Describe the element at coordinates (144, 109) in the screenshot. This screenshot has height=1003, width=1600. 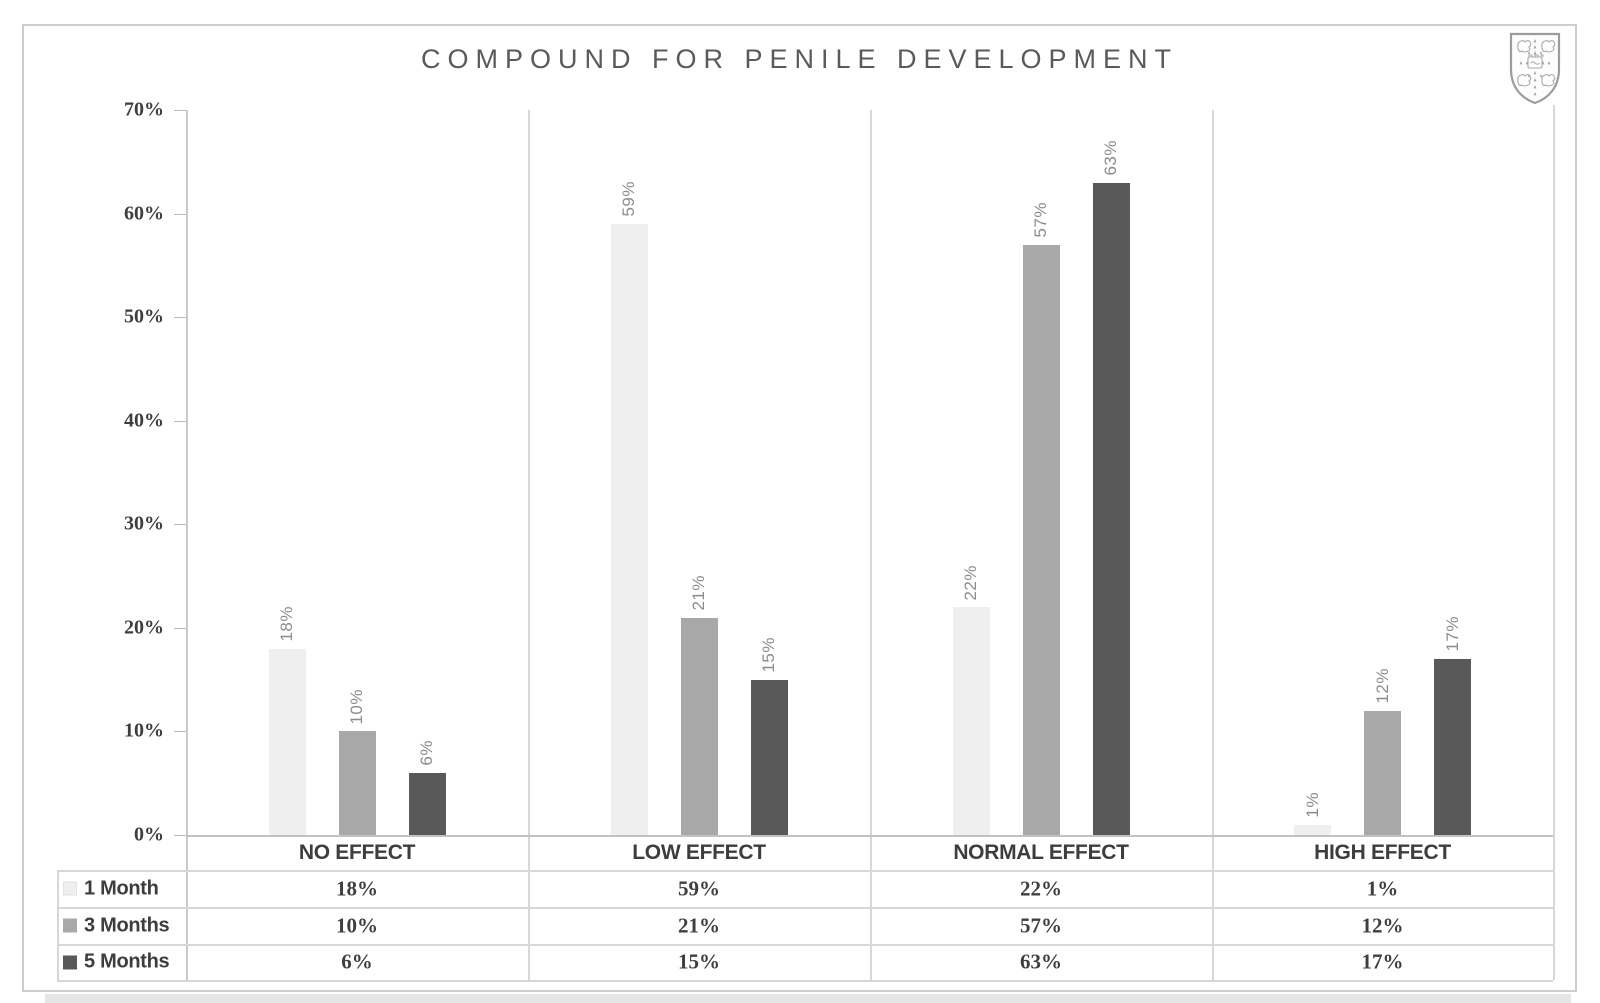
I see `y-axis-label: 70%` at that location.